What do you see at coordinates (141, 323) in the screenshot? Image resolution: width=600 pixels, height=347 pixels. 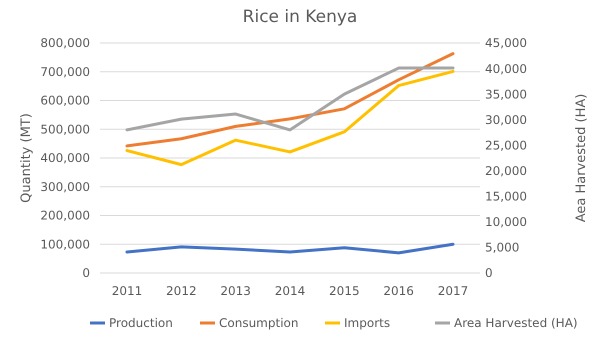 I see `legend-label: Production` at bounding box center [141, 323].